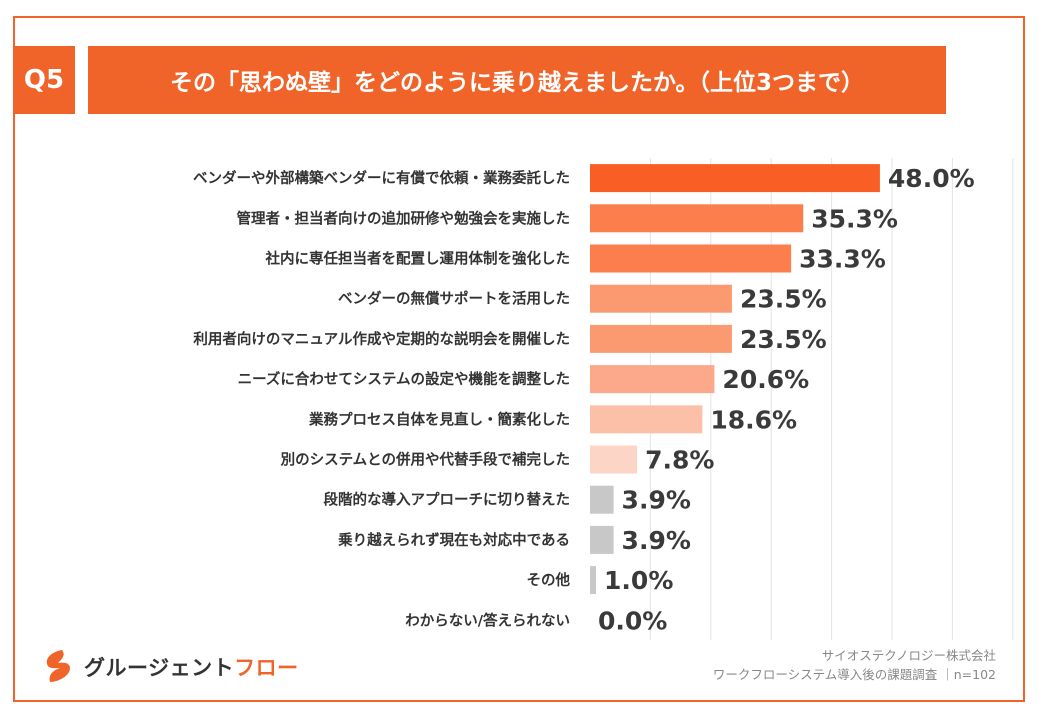 The image size is (1040, 720). I want to click on category-label: 別のシステムとの併用や代替手段で補完した, so click(425, 460).